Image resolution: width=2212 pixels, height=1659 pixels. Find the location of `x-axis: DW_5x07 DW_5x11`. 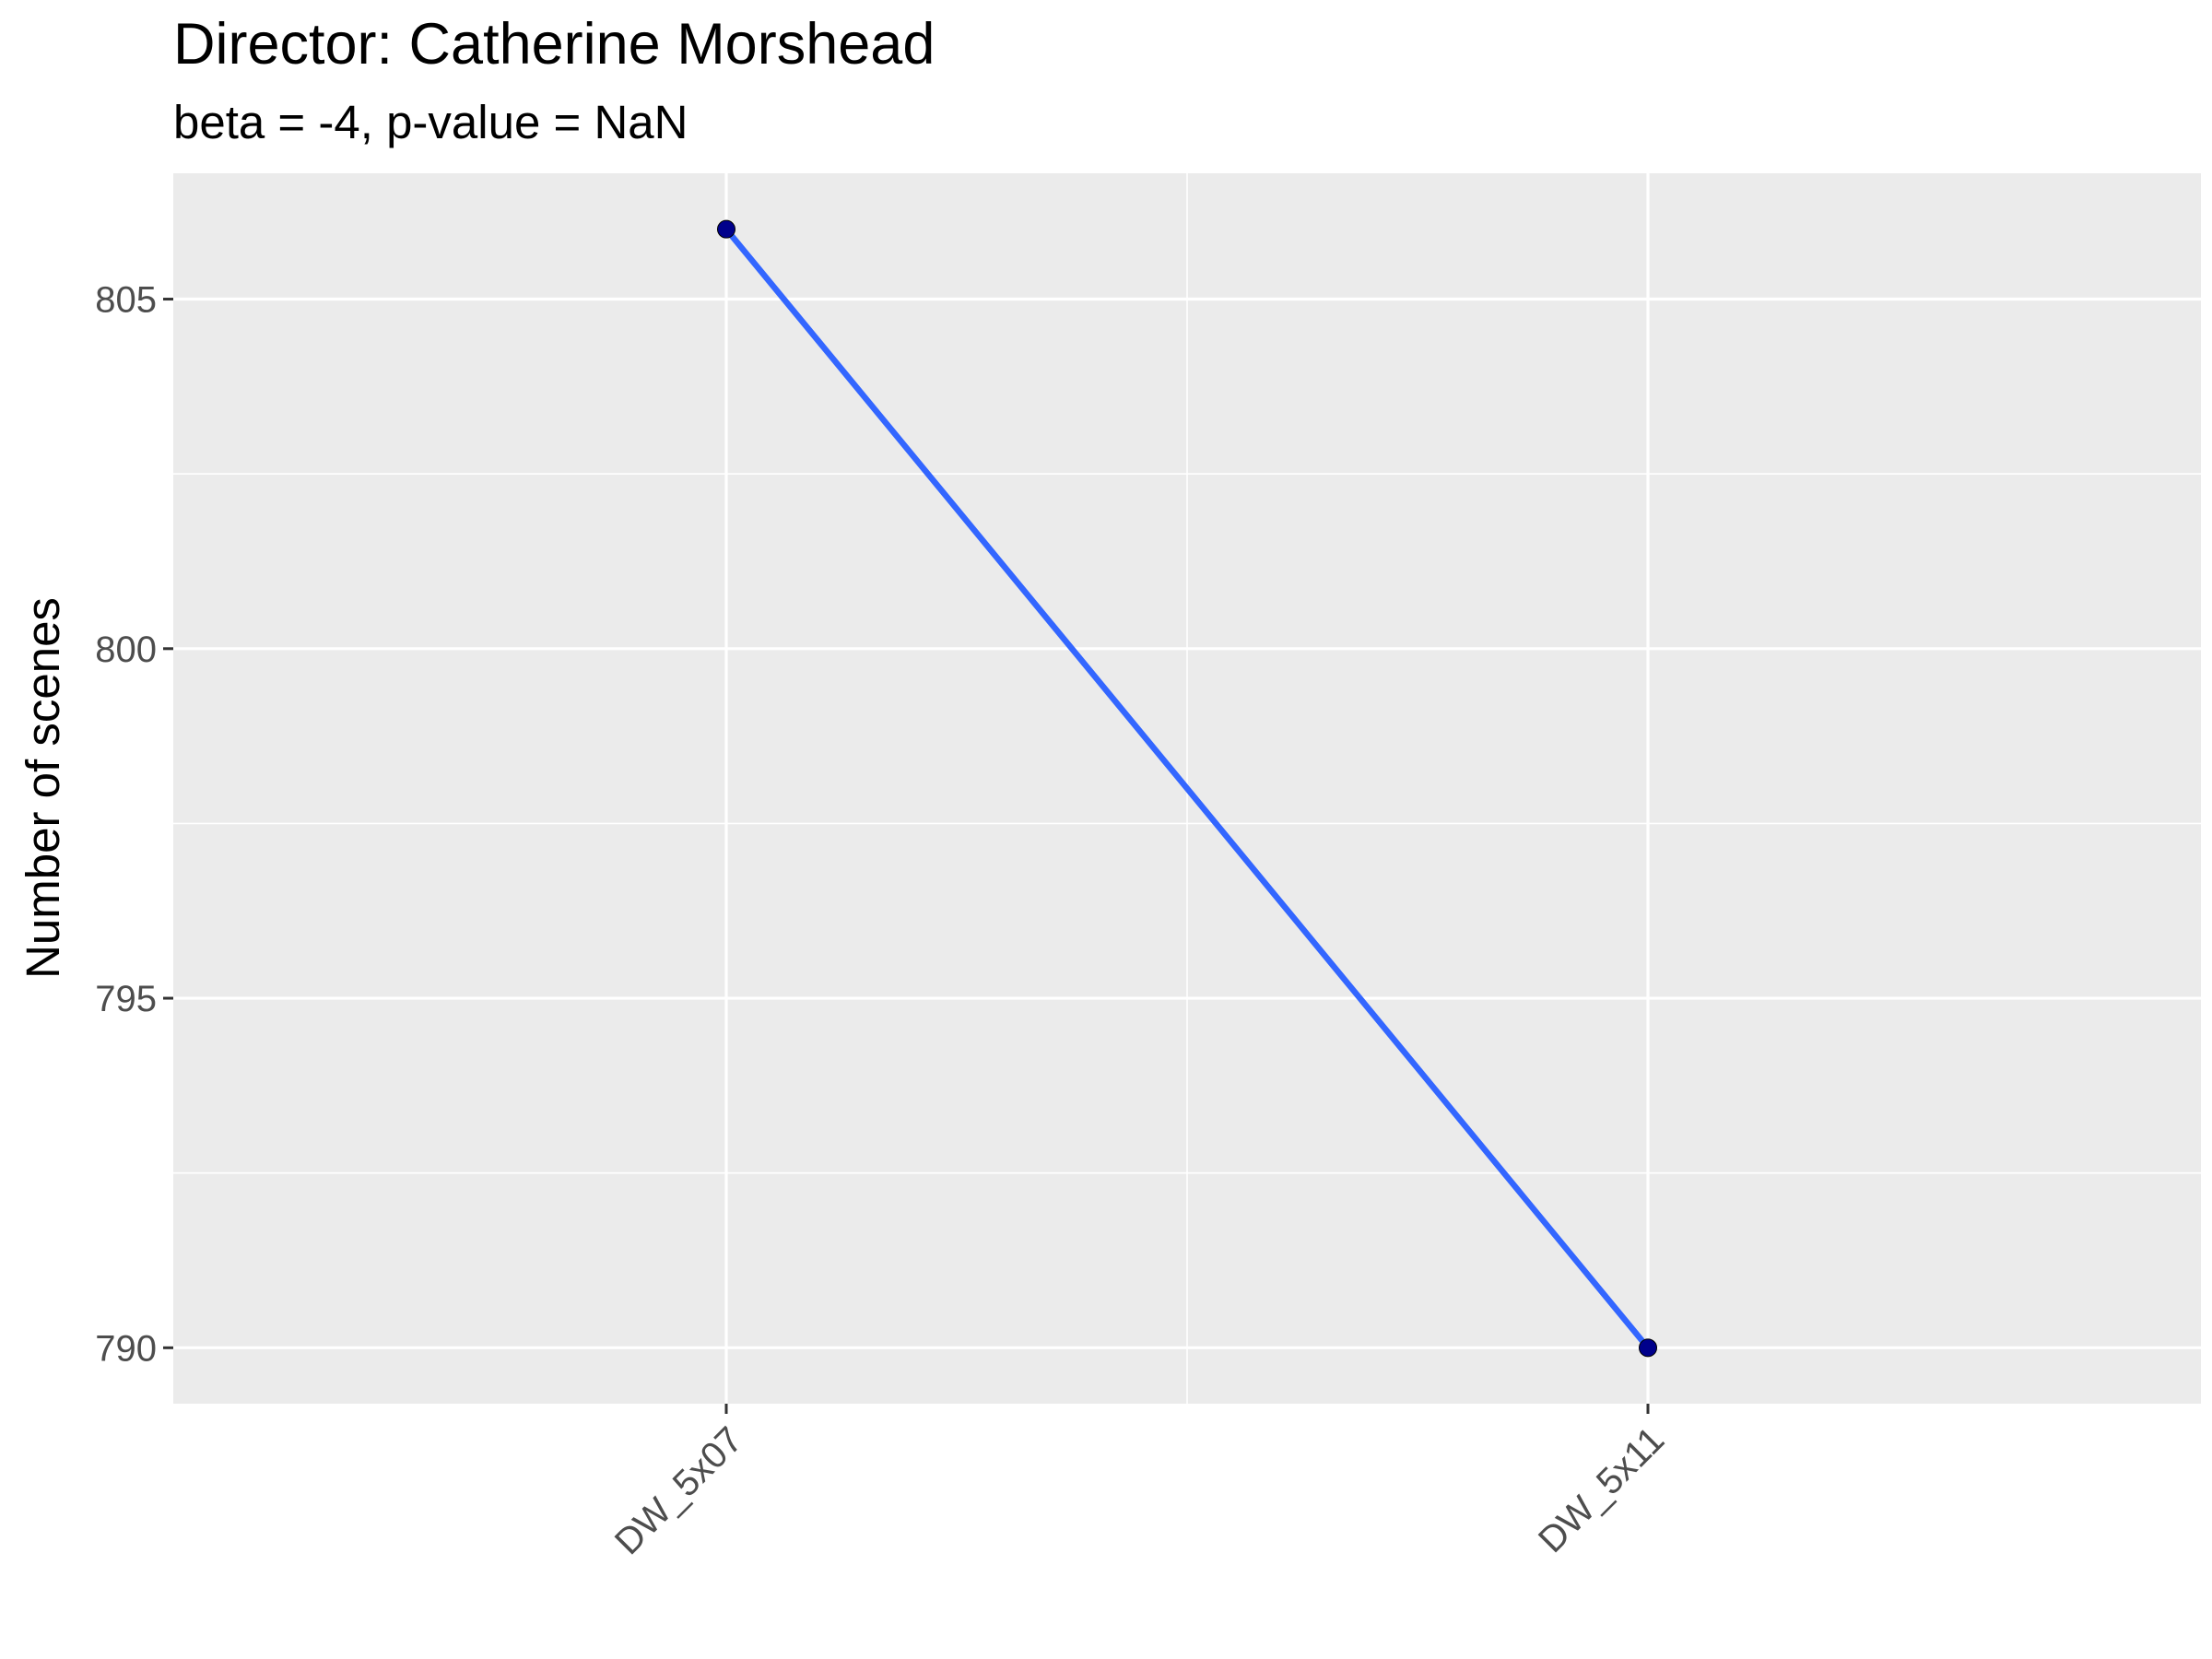

x-axis: DW_5x07 DW_5x11 is located at coordinates (1139, 1483).